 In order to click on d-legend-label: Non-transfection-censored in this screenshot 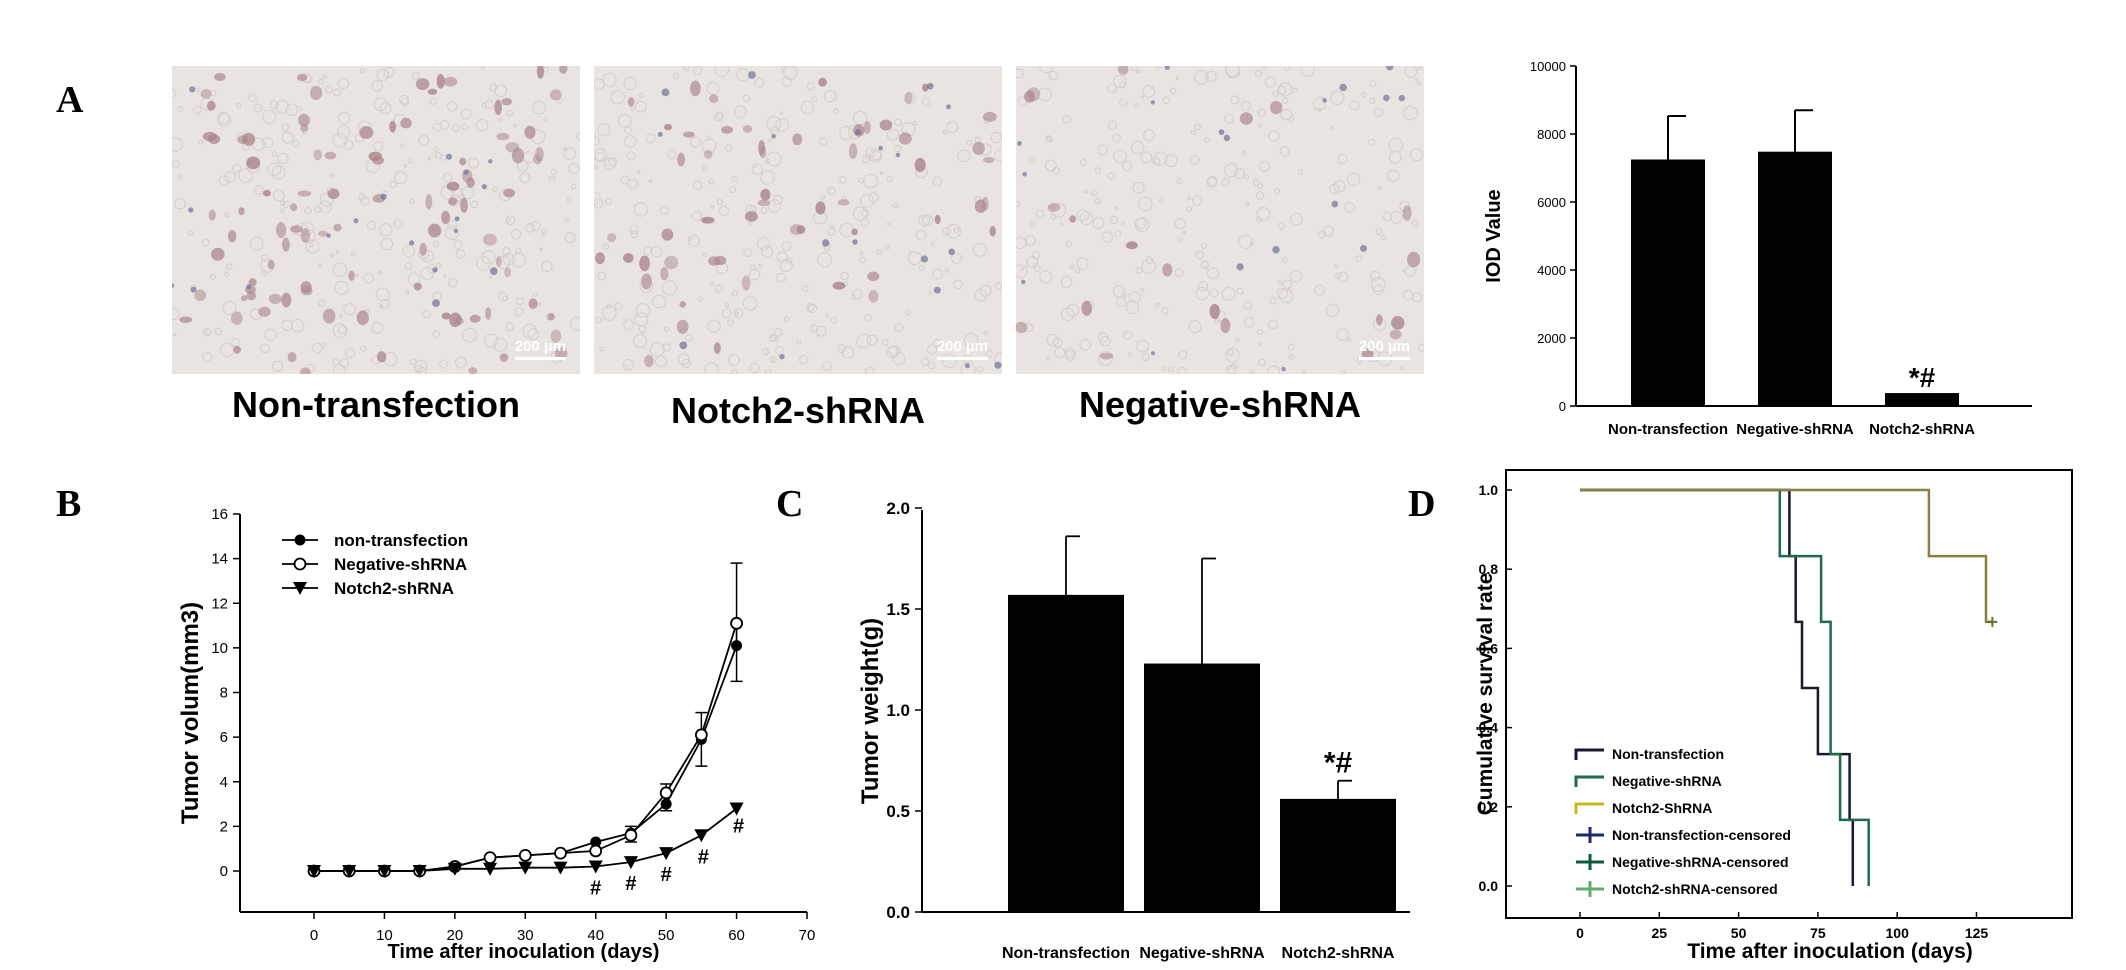, I will do `click(1701, 835)`.